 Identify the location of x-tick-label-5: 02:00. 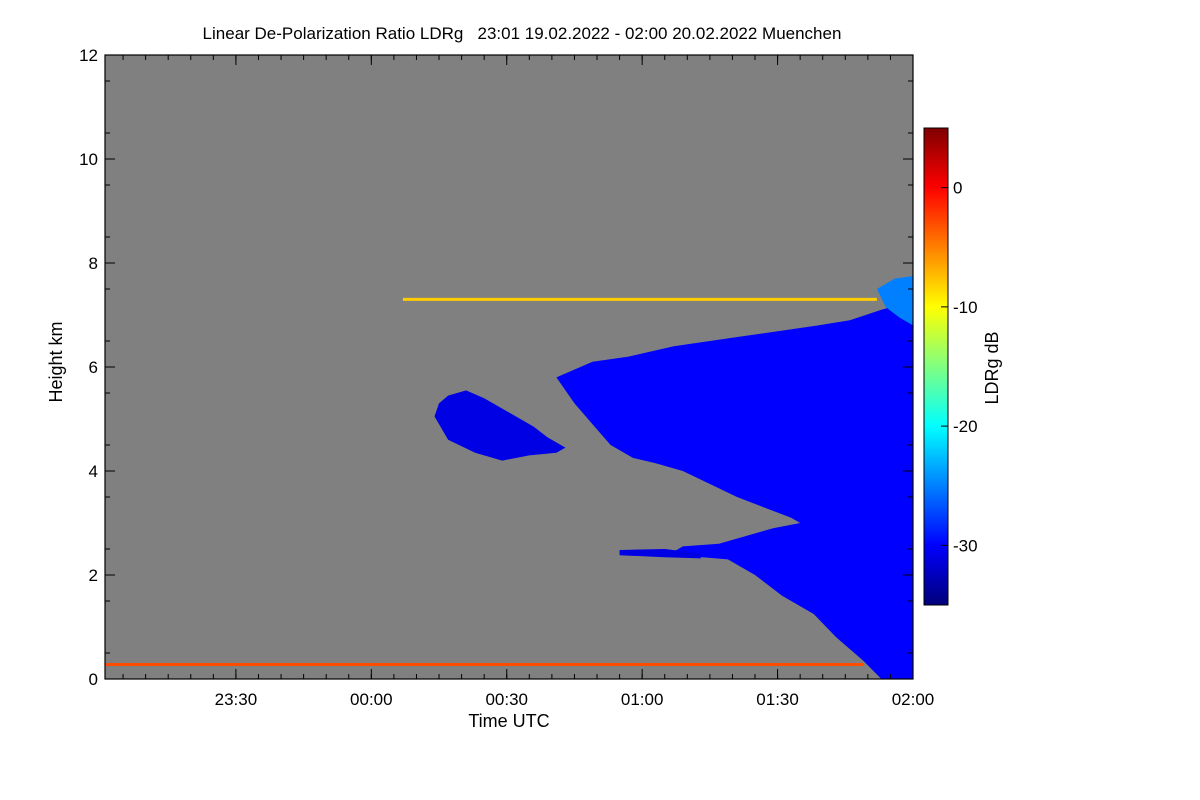
(913, 699).